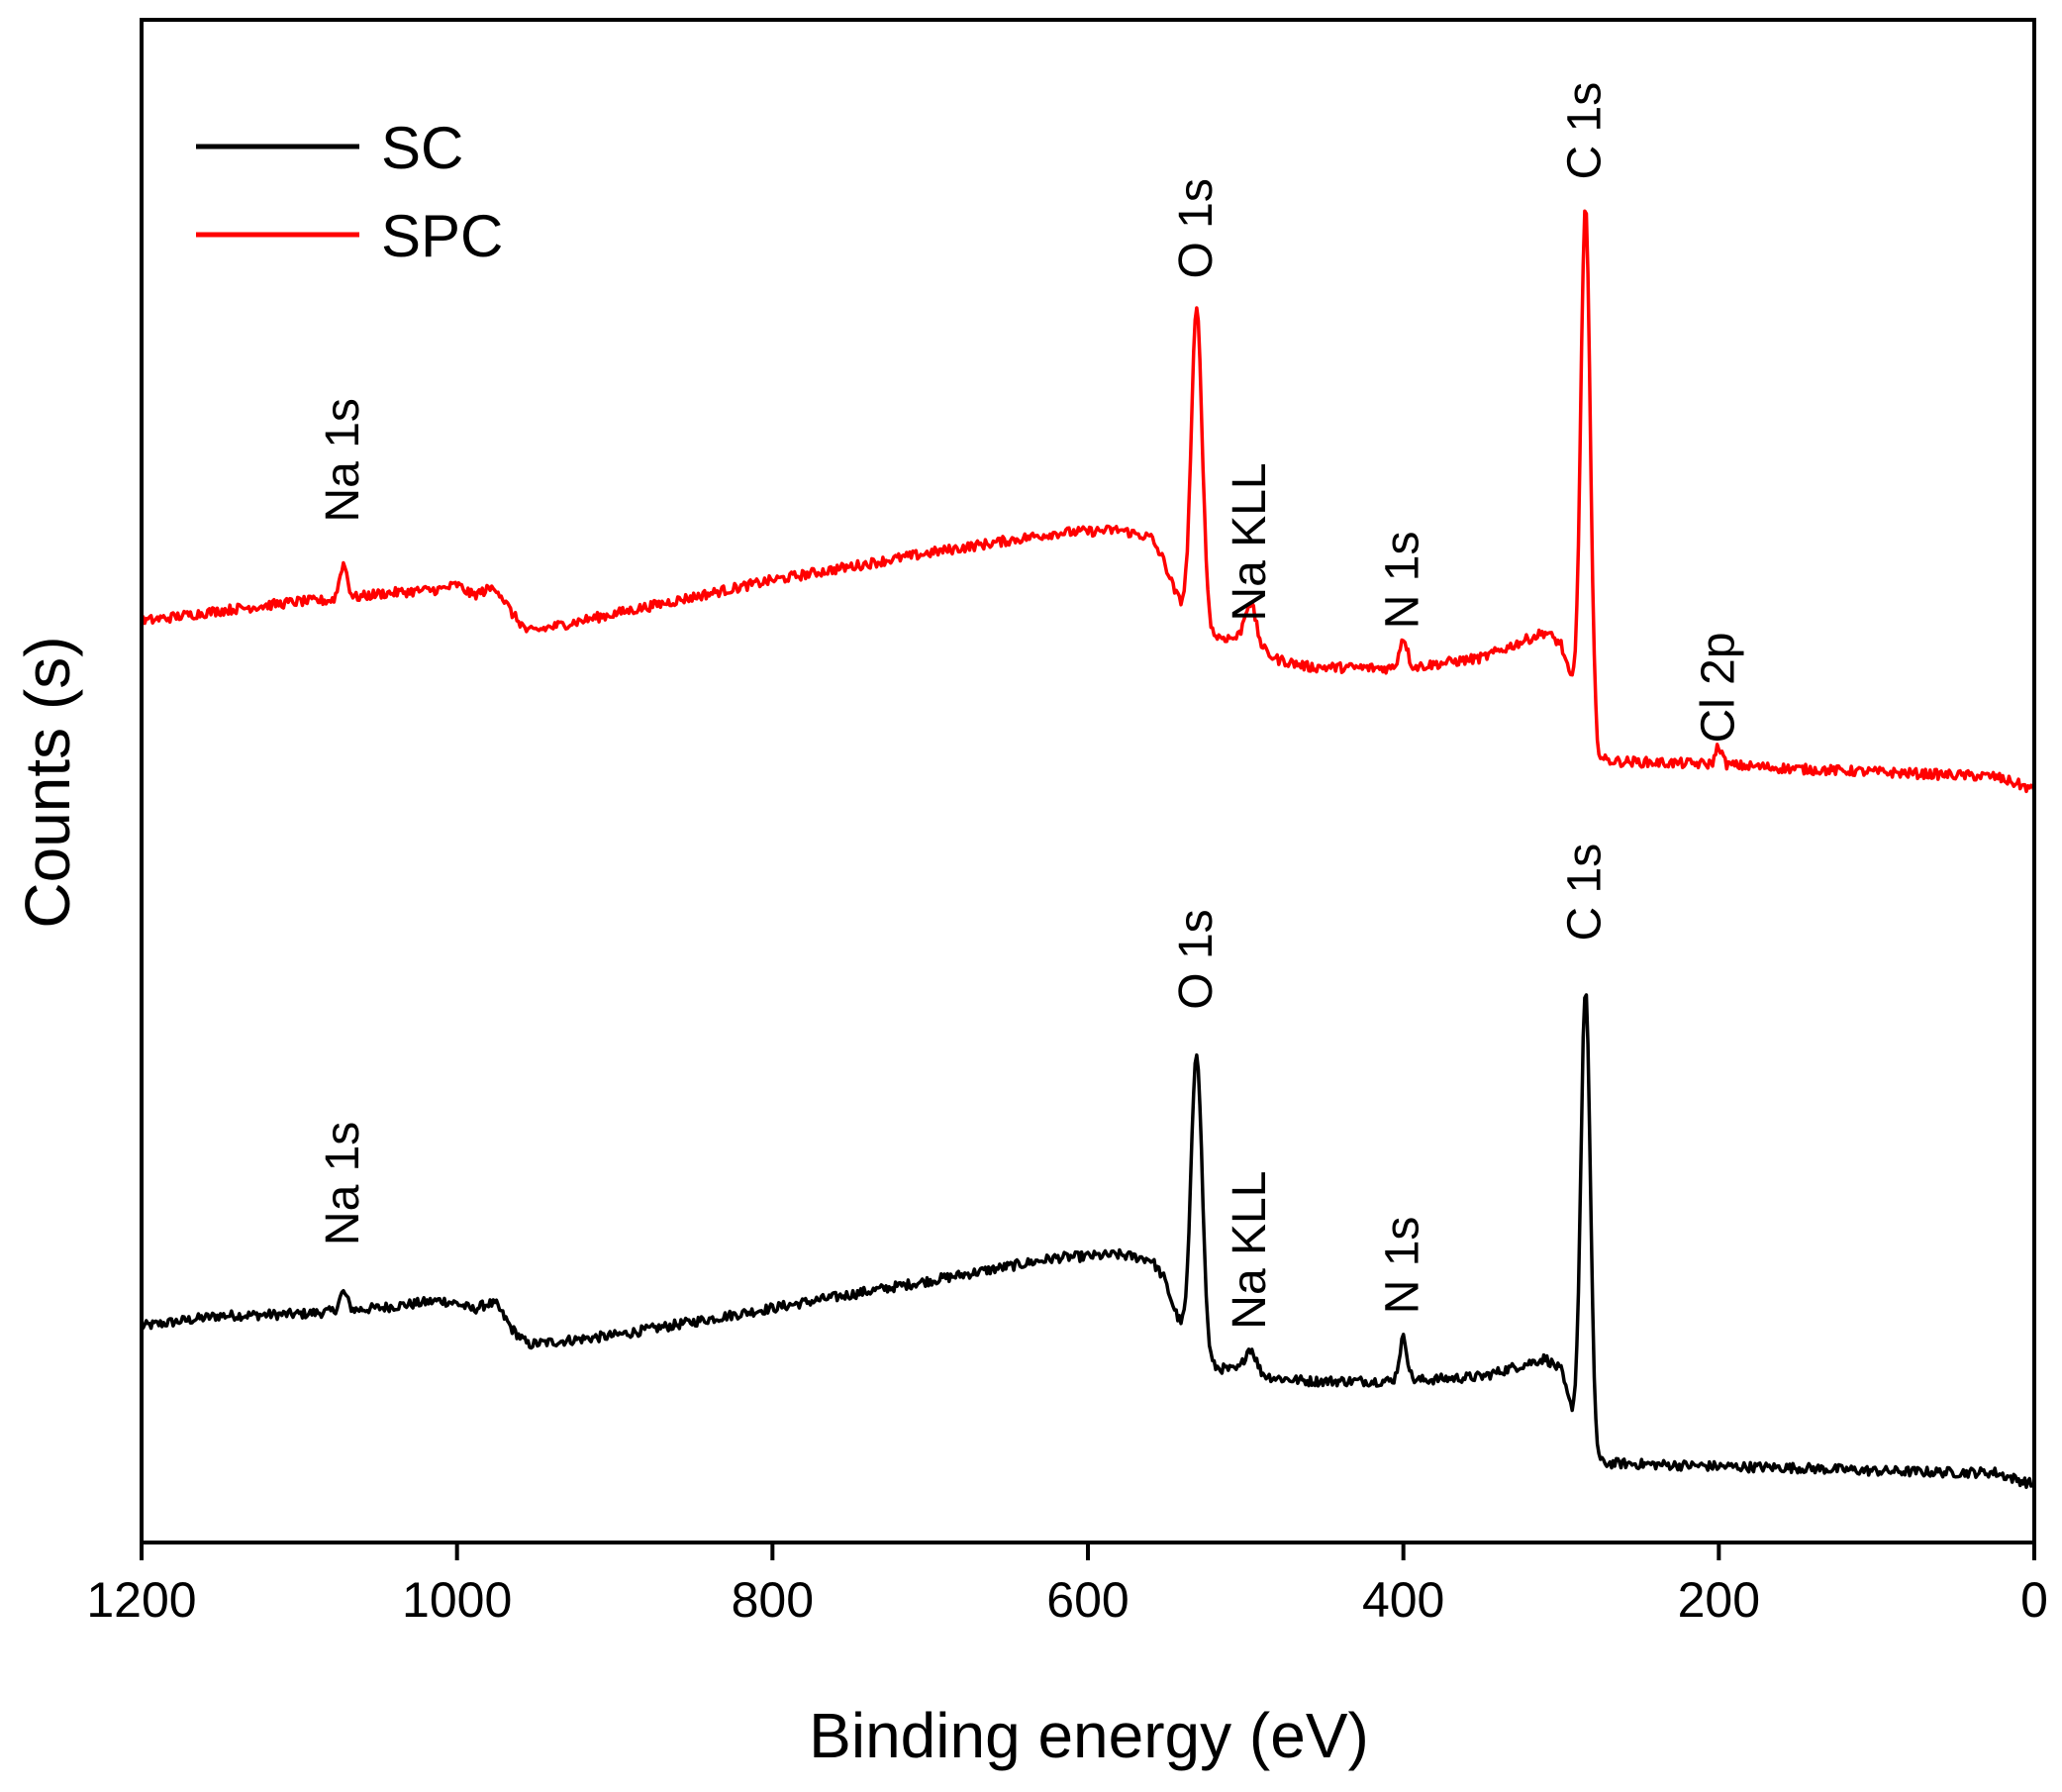 This screenshot has width=2062, height=1792. I want to click on x-axis-ticks, so click(1088, 1551).